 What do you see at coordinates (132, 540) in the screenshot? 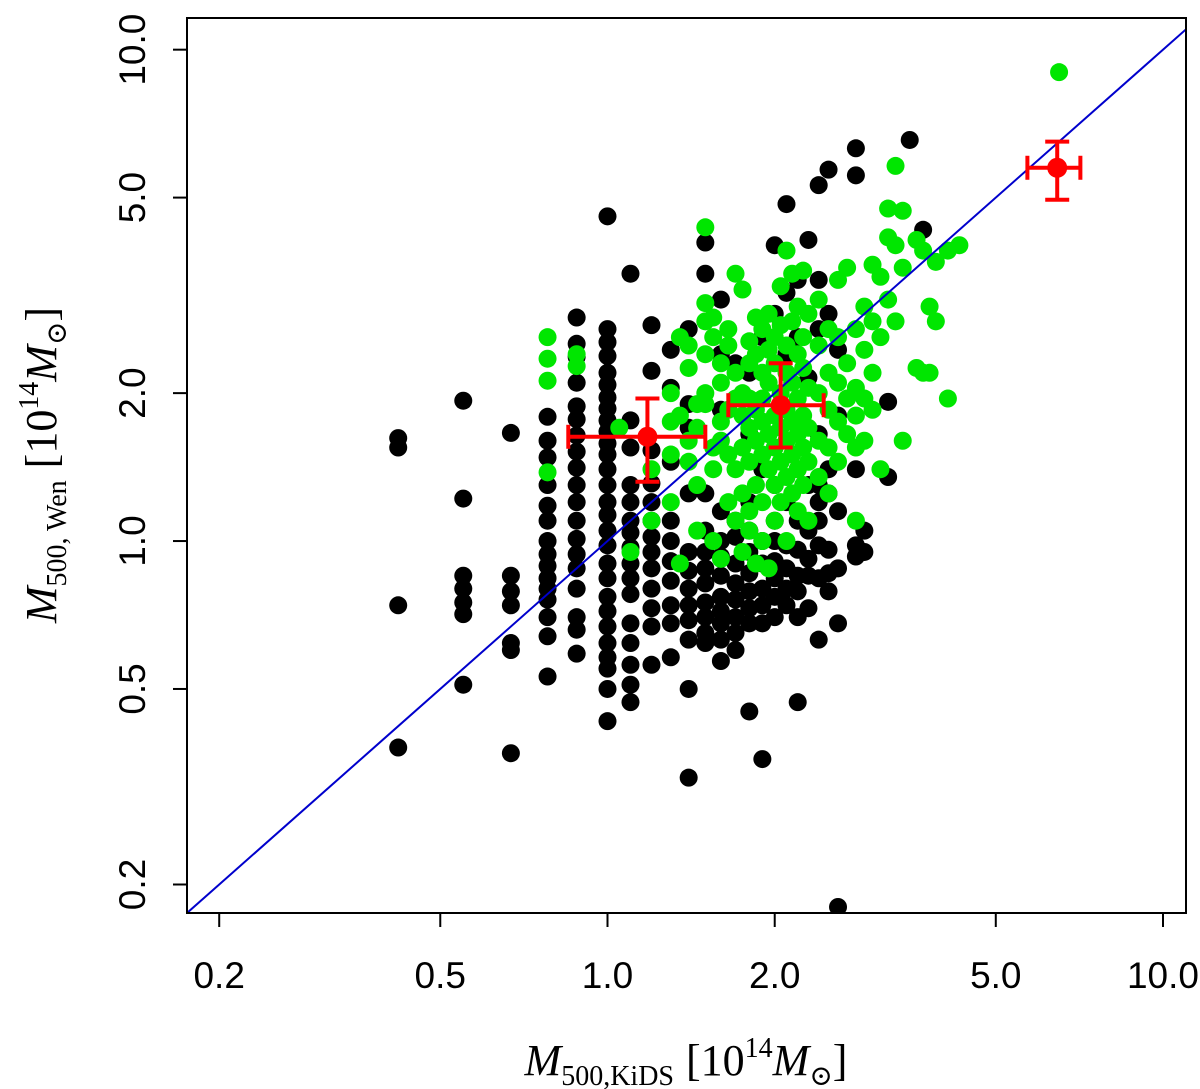
I see `y-tick-label: 1.0` at bounding box center [132, 540].